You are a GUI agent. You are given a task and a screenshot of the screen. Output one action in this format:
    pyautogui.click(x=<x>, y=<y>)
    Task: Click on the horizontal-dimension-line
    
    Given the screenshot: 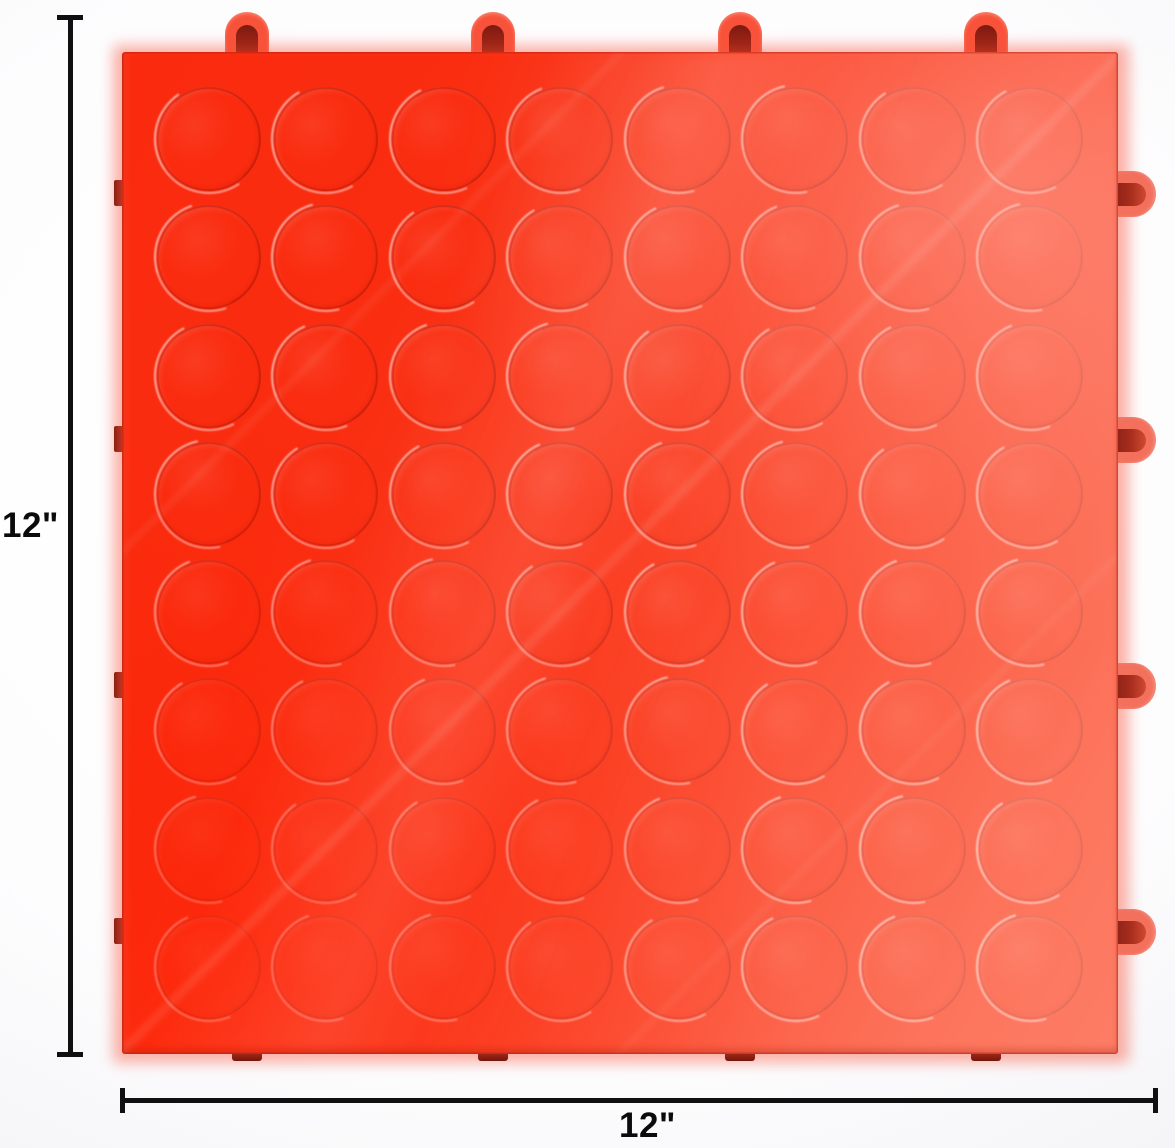 What is the action you would take?
    pyautogui.click(x=639, y=1100)
    